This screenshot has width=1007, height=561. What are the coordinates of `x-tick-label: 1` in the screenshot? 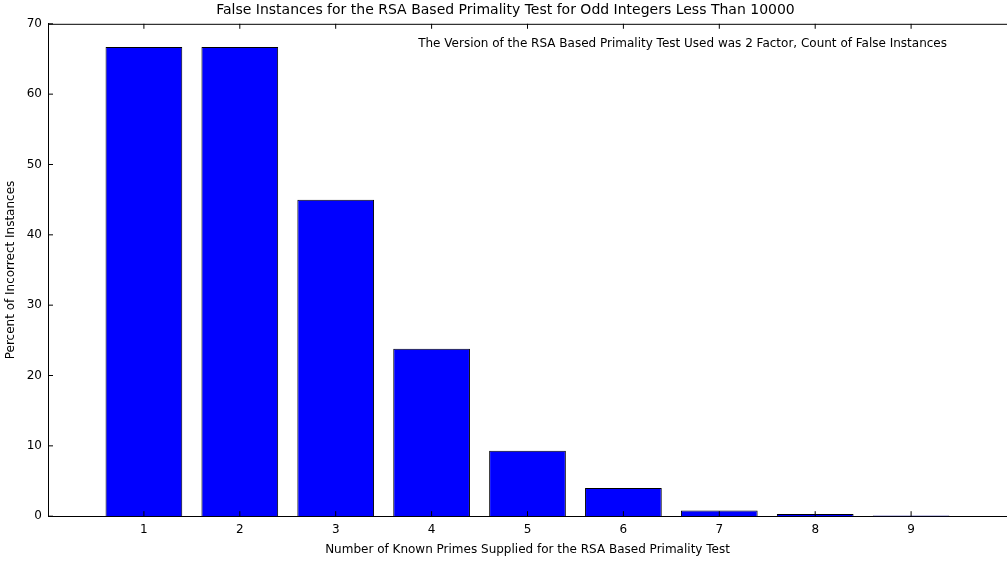 It's located at (144, 528).